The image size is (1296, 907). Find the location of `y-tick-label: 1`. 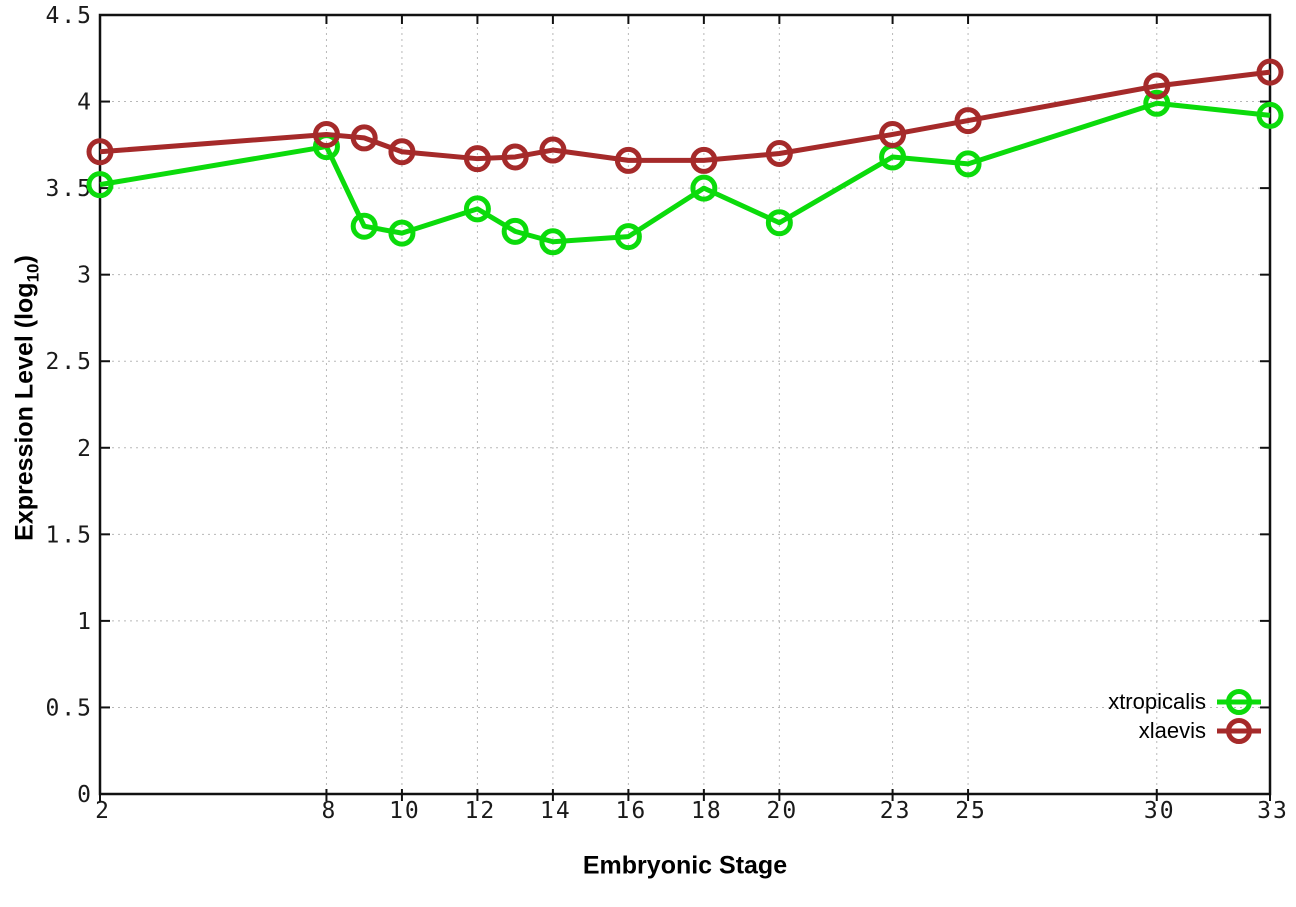

y-tick-label: 1 is located at coordinates (85, 622).